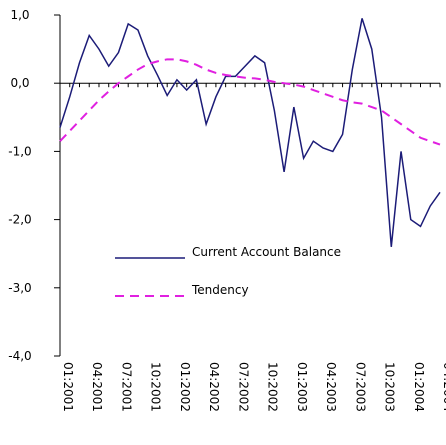 The height and width of the screenshot is (445, 446). I want to click on y-tick-label: 1,0, so click(19, 15).